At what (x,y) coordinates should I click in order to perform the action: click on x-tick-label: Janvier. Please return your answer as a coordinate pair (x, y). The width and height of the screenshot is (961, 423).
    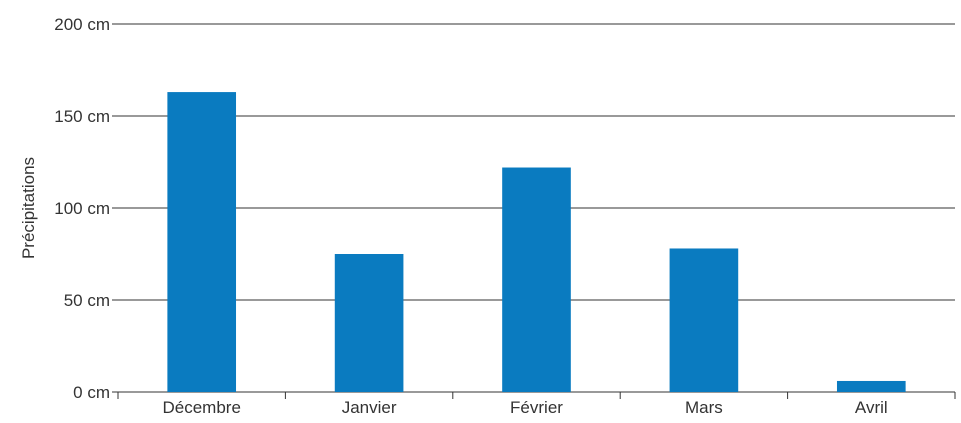
    Looking at the image, I should click on (369, 407).